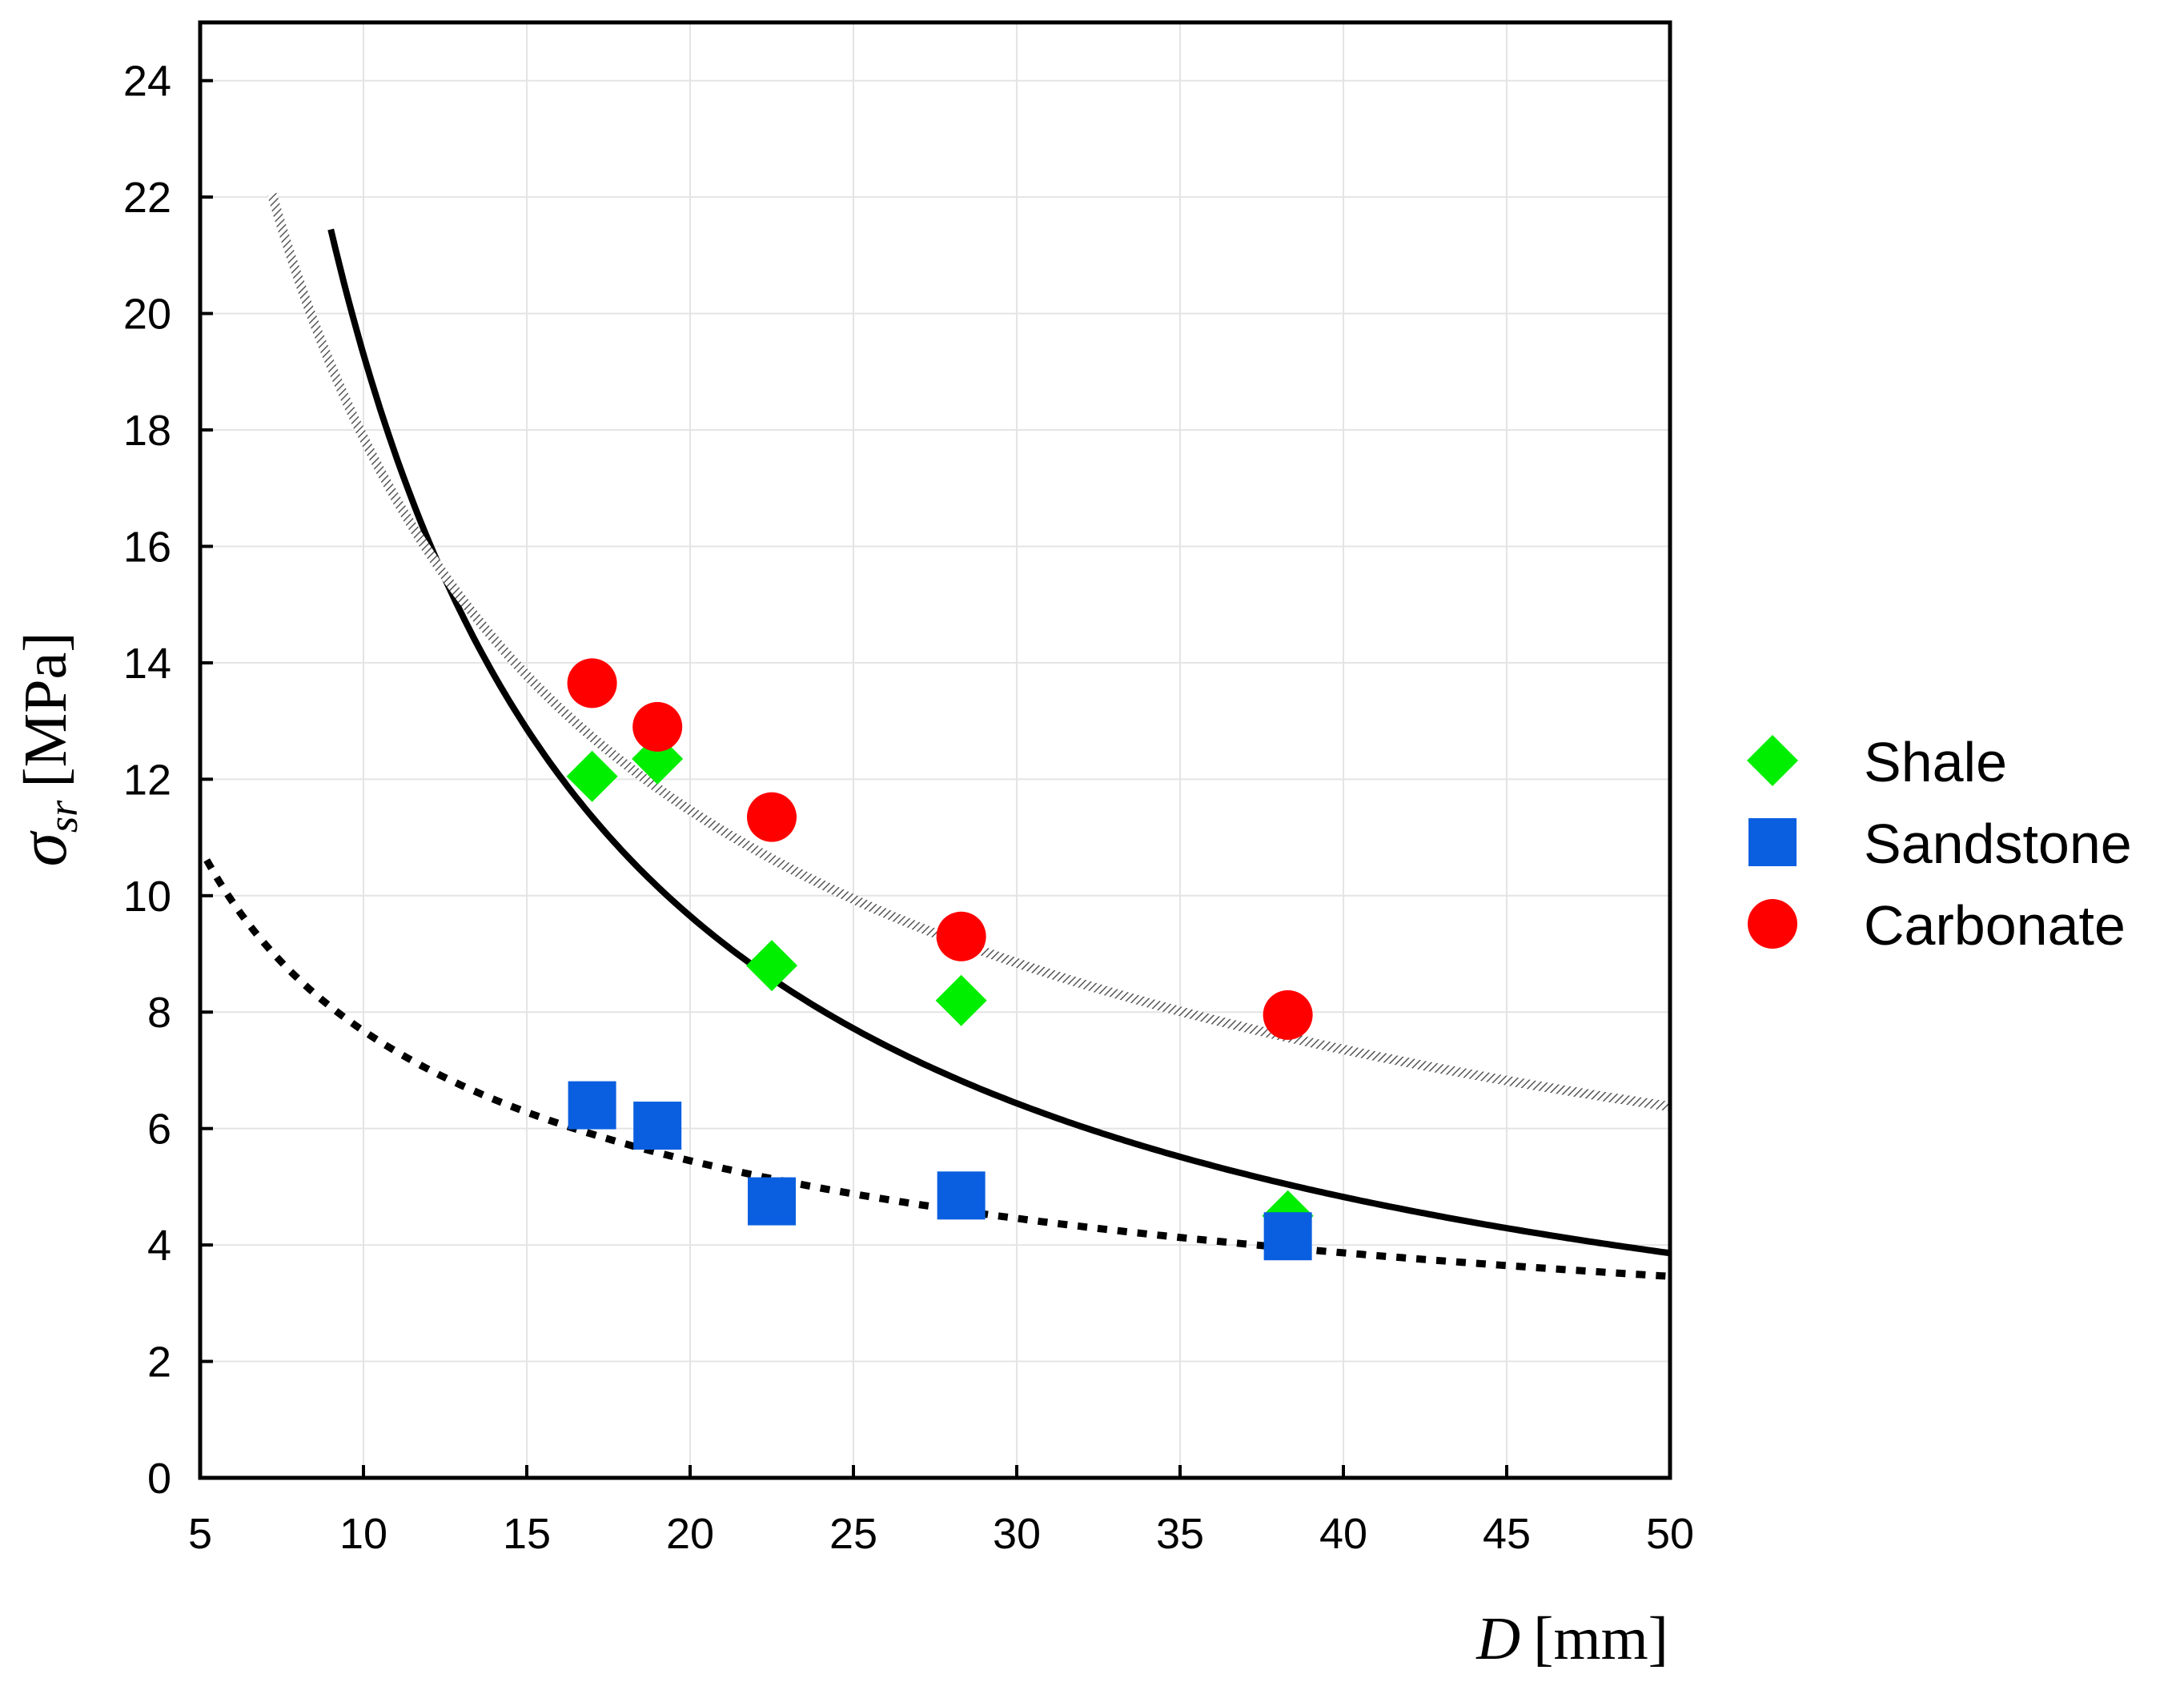 The height and width of the screenshot is (1686, 2184). I want to click on series-sandstone, so click(940, 1171).